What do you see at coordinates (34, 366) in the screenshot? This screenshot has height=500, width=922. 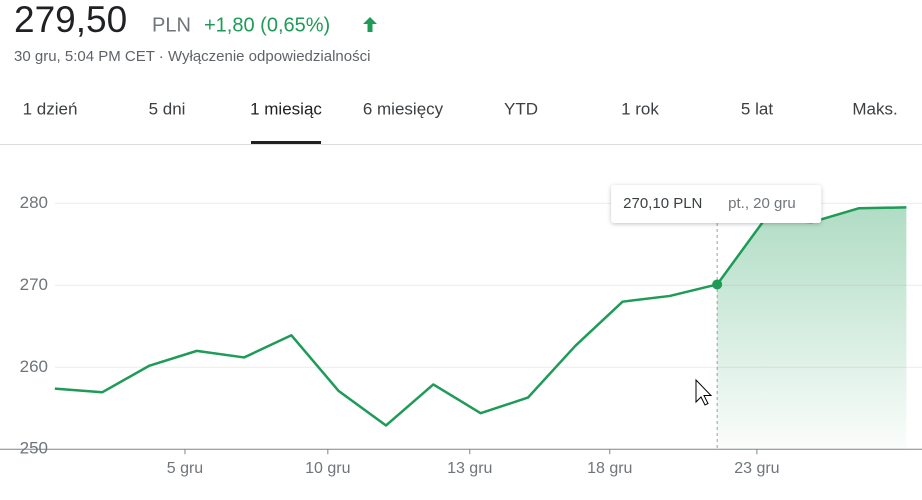 I see `y-tick-label: 260` at bounding box center [34, 366].